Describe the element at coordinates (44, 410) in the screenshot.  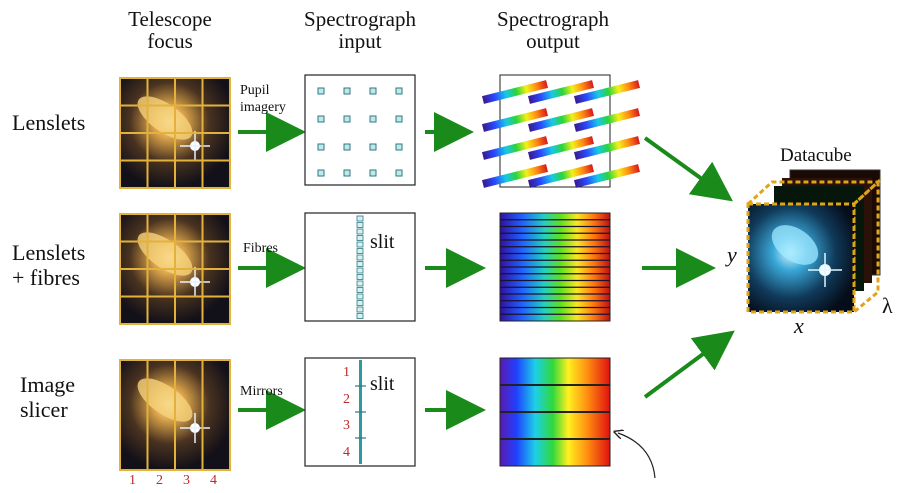
I see `row-slicer-line2: slicer` at that location.